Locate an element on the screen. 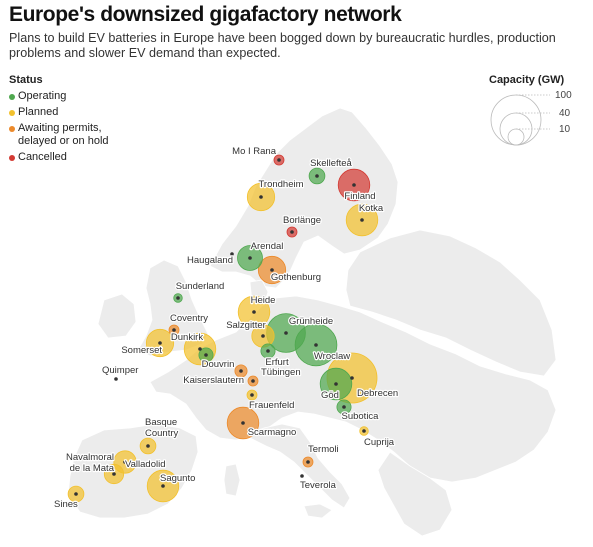  site-label-subotica: Subotica is located at coordinates (361, 416).